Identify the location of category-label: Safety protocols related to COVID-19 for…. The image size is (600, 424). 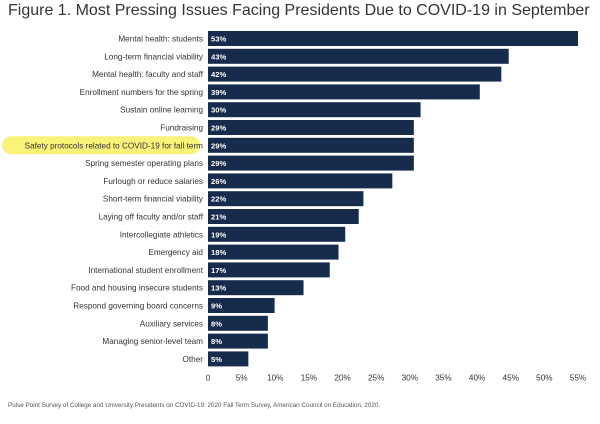
(114, 145).